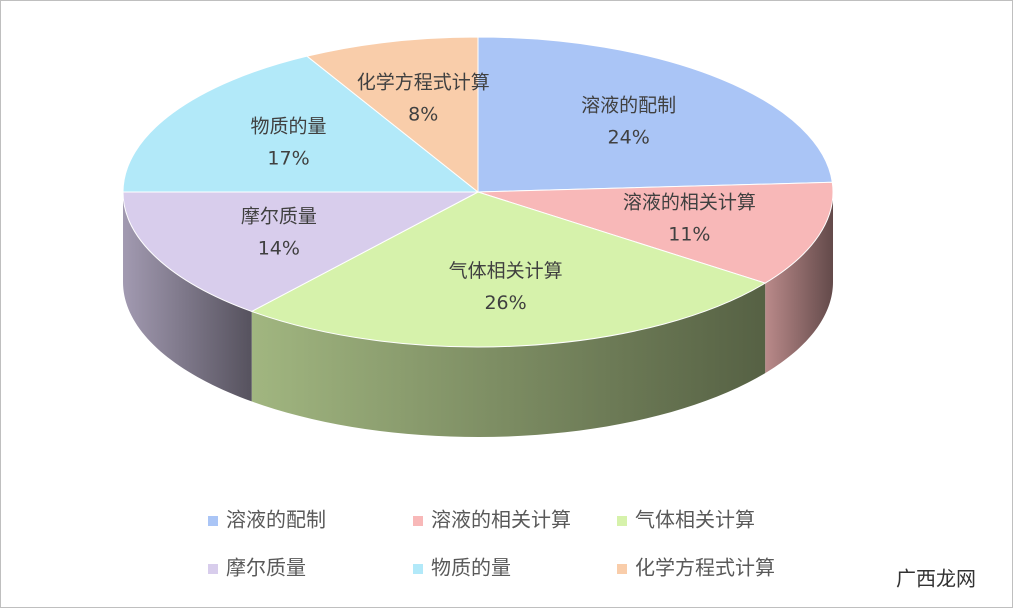 This screenshot has width=1013, height=608. What do you see at coordinates (423, 114) in the screenshot?
I see `data-label: 8%` at bounding box center [423, 114].